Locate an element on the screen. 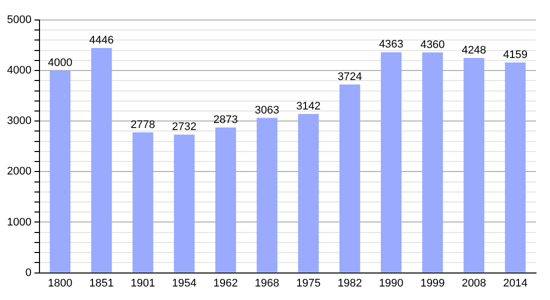 This screenshot has width=550, height=300. data-label: 4000 is located at coordinates (60, 63).